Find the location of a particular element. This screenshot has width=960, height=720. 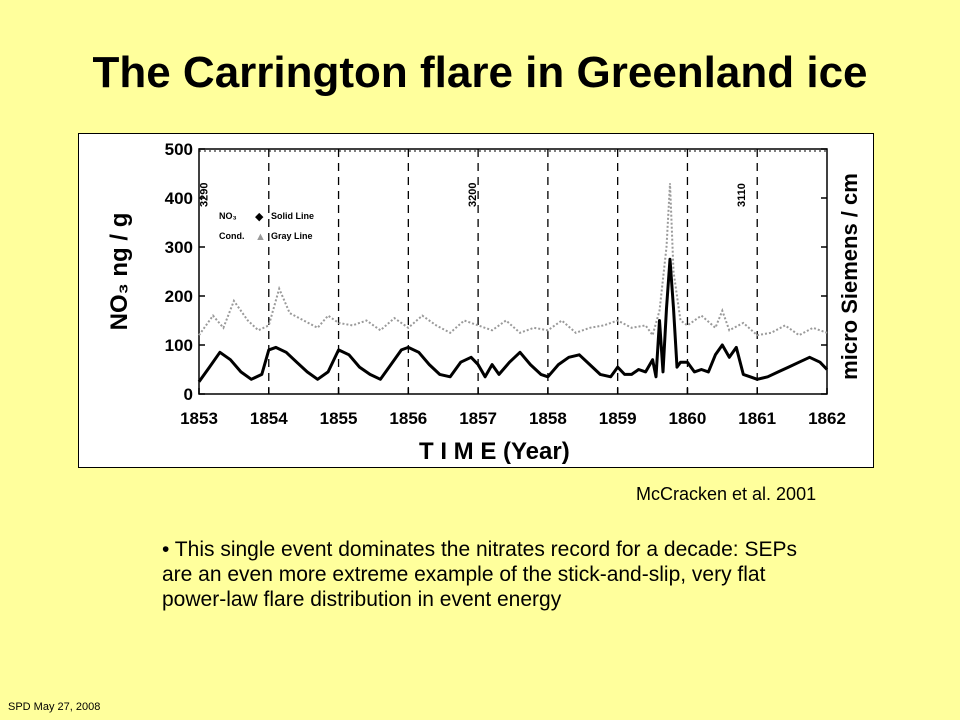

nitrate-series-line is located at coordinates (513, 320).